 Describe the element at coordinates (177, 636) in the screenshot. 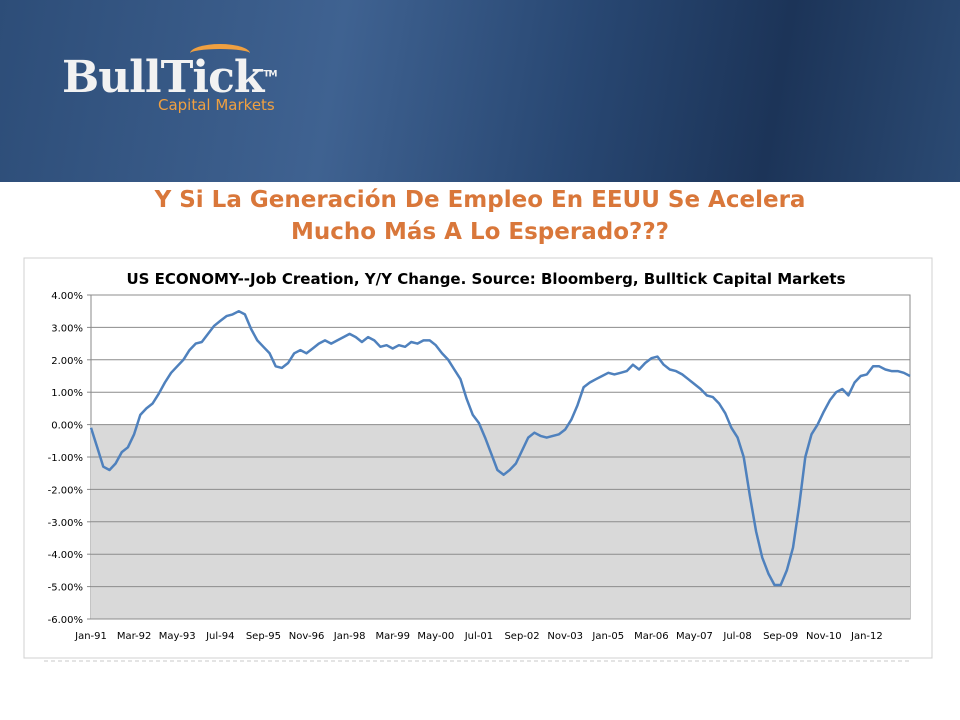

I see `x-tick-label: May-93` at that location.